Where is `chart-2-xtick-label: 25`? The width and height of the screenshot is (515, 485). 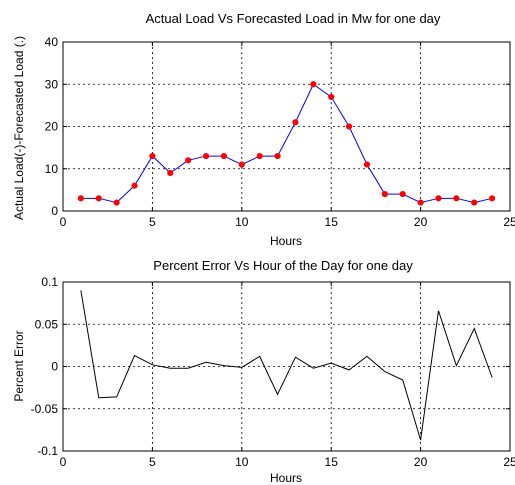 chart-2-xtick-label: 25 is located at coordinates (509, 462).